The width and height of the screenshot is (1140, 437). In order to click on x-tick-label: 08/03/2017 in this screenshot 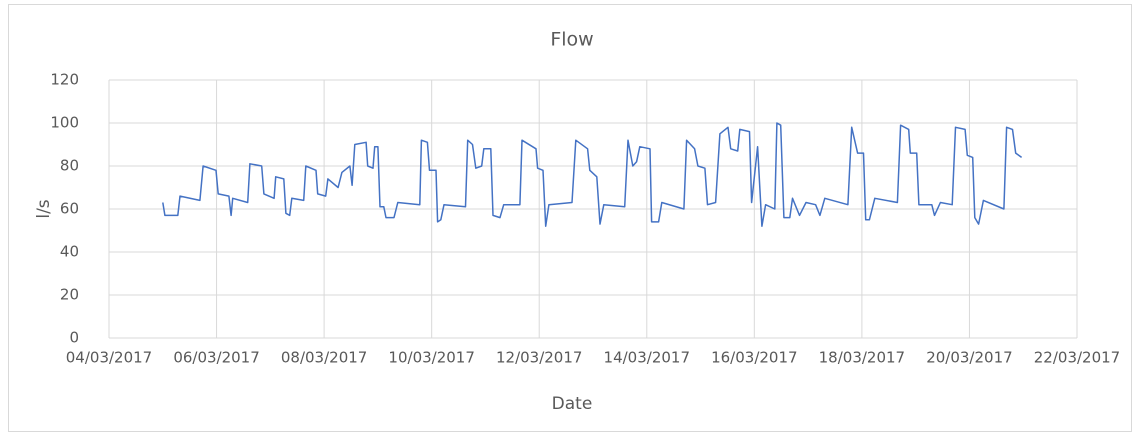, I will do `click(324, 358)`.